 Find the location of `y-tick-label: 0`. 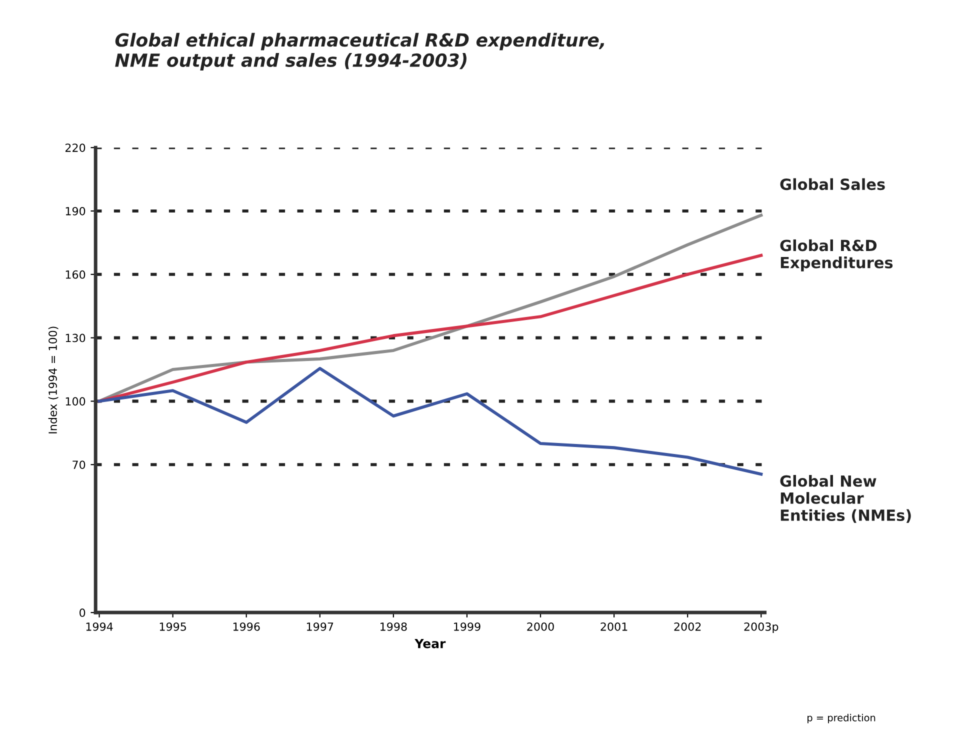

y-tick-label: 0 is located at coordinates (83, 612).